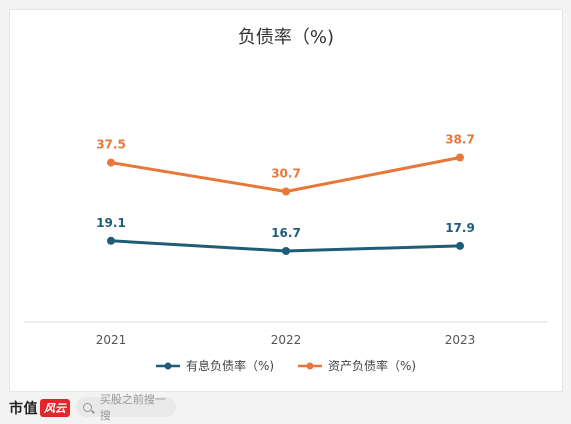  I want to click on x-tick-labels: 2021 2022 2023, so click(286, 340).